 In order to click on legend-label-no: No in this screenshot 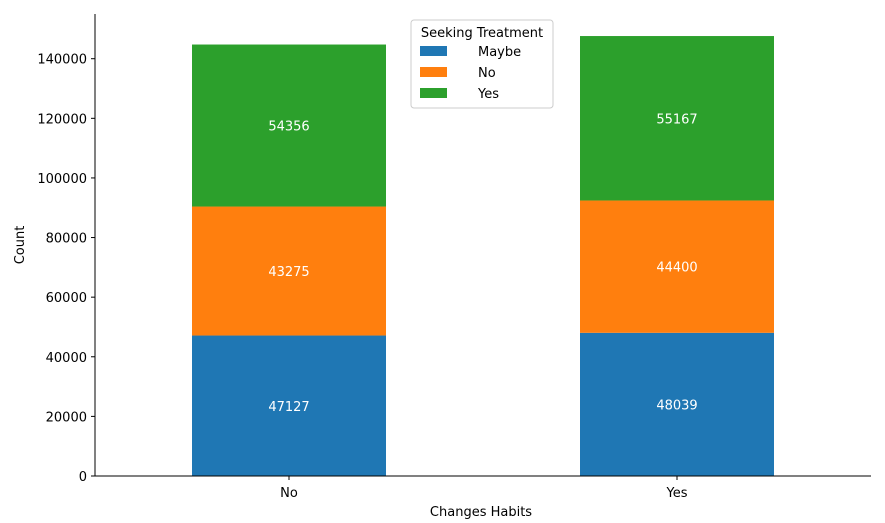, I will do `click(487, 73)`.